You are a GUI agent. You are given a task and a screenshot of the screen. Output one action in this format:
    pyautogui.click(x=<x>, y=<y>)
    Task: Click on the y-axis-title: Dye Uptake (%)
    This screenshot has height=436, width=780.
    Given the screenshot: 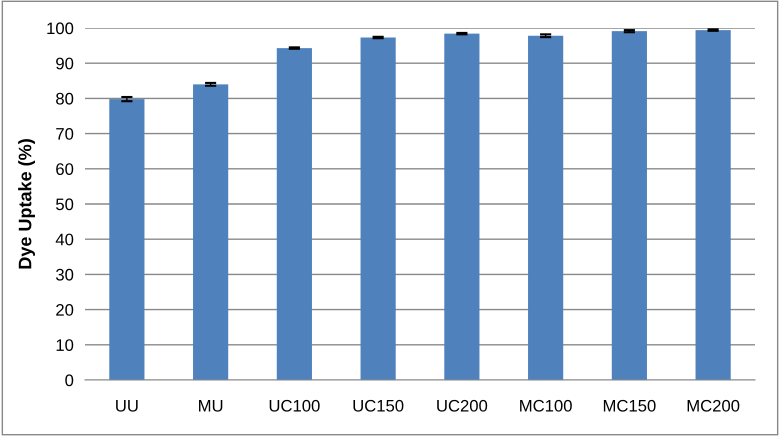 What is the action you would take?
    pyautogui.click(x=26, y=204)
    